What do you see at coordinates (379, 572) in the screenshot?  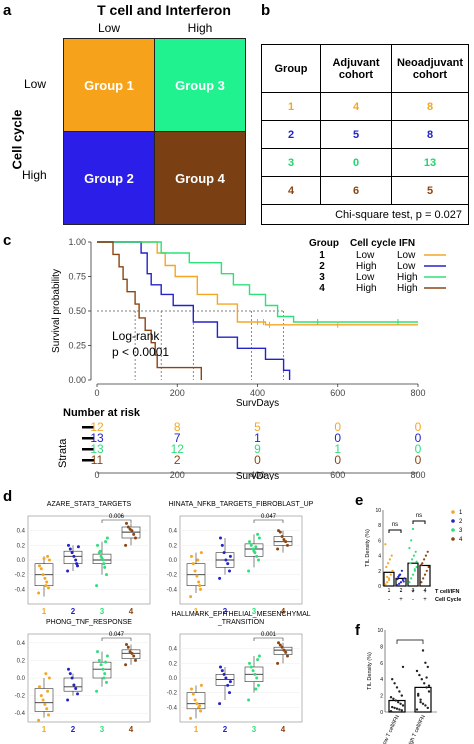 I see `e-y-tick-label: 2` at bounding box center [379, 572].